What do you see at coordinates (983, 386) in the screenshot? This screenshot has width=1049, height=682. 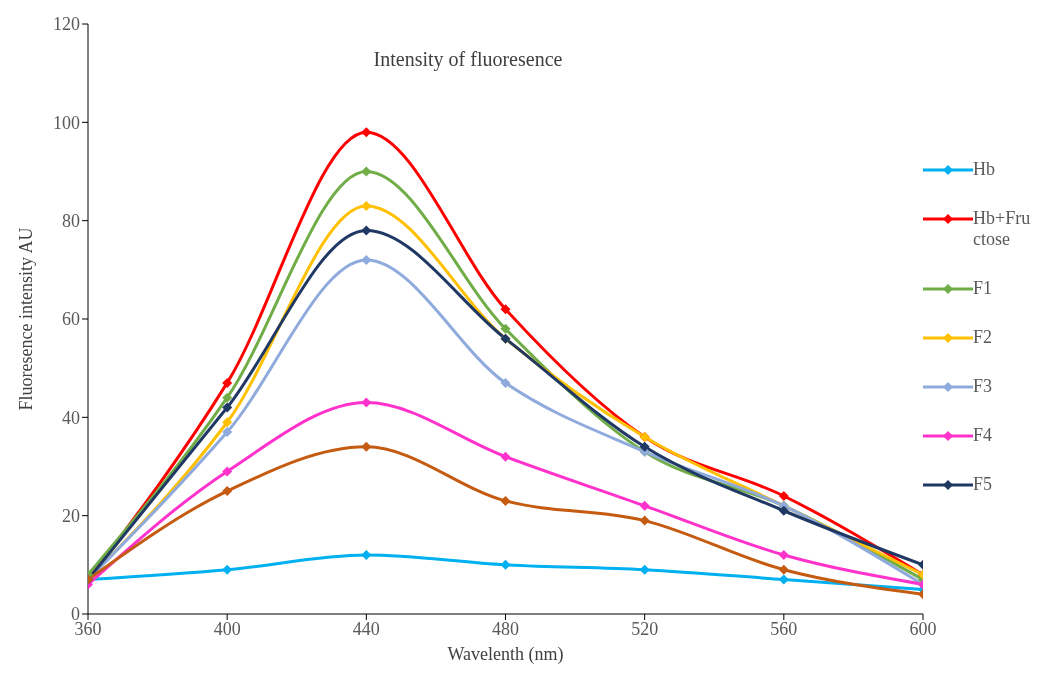 I see `legend-label: F3` at bounding box center [983, 386].